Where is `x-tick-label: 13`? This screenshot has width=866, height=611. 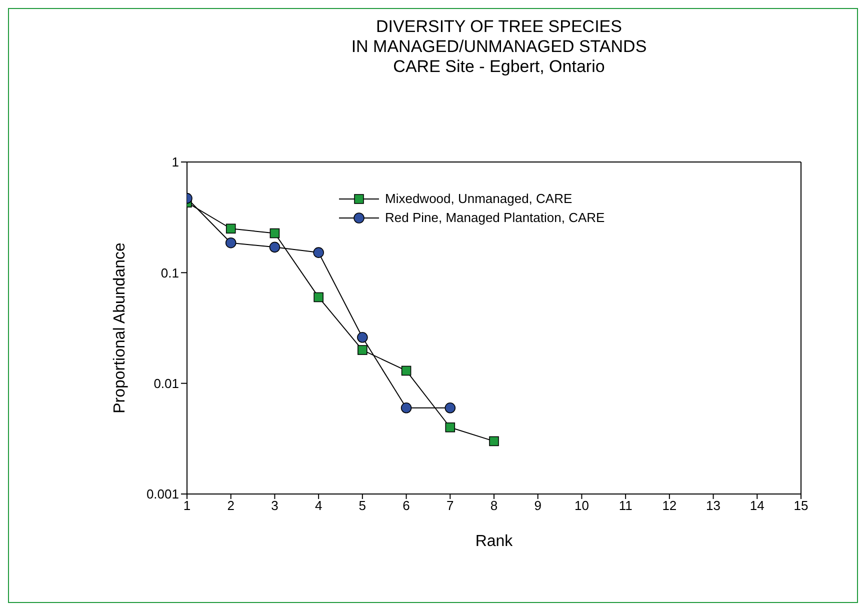
x-tick-label: 13 is located at coordinates (713, 506).